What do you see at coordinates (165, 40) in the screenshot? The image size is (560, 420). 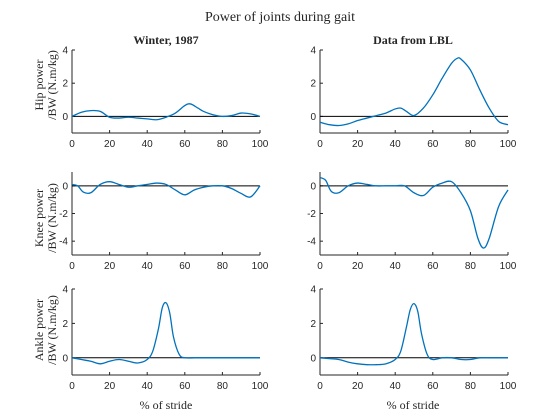 I see `column-title-winter: Winter, 1987` at bounding box center [165, 40].